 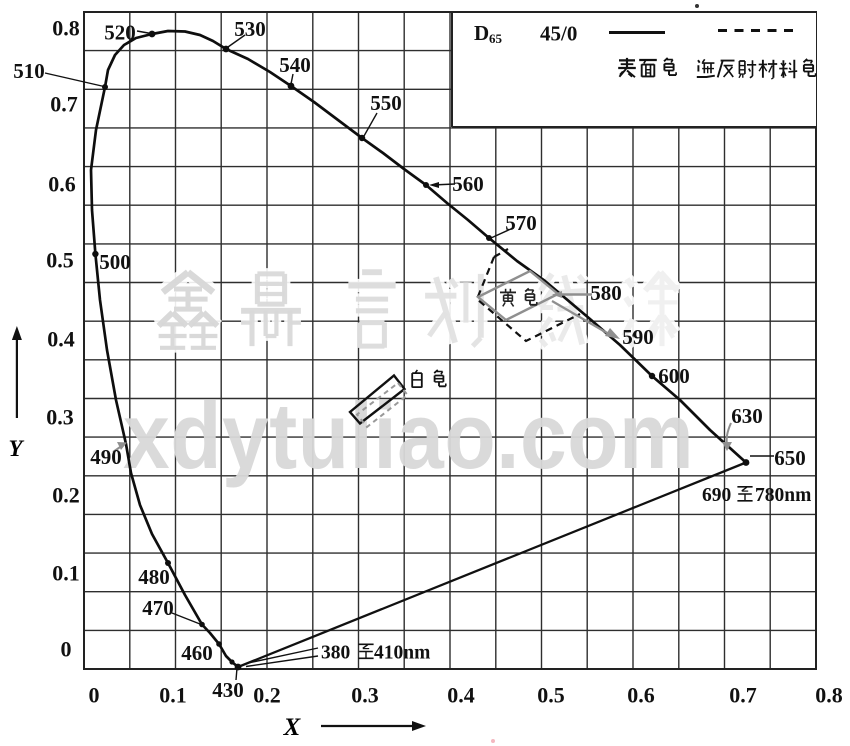 I want to click on svg-text: X, so click(x=292, y=727).